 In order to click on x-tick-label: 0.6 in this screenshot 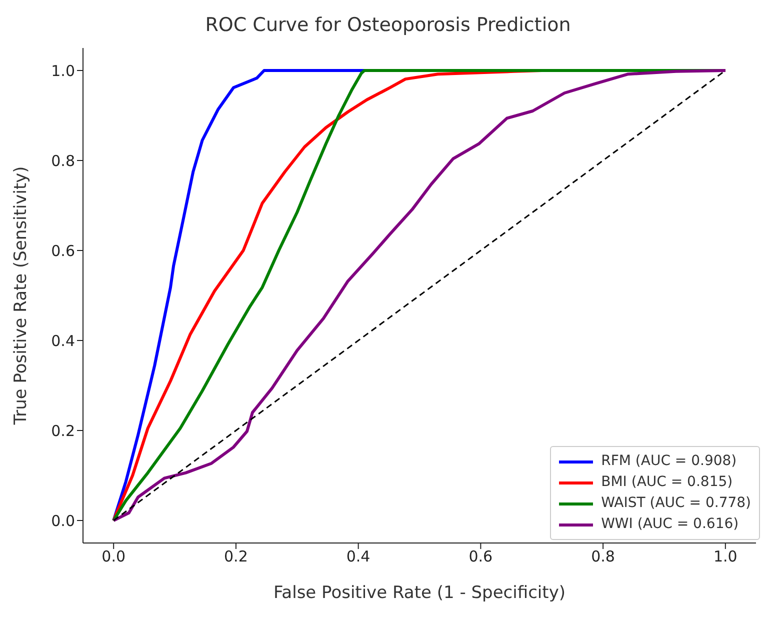, I will do `click(480, 557)`.